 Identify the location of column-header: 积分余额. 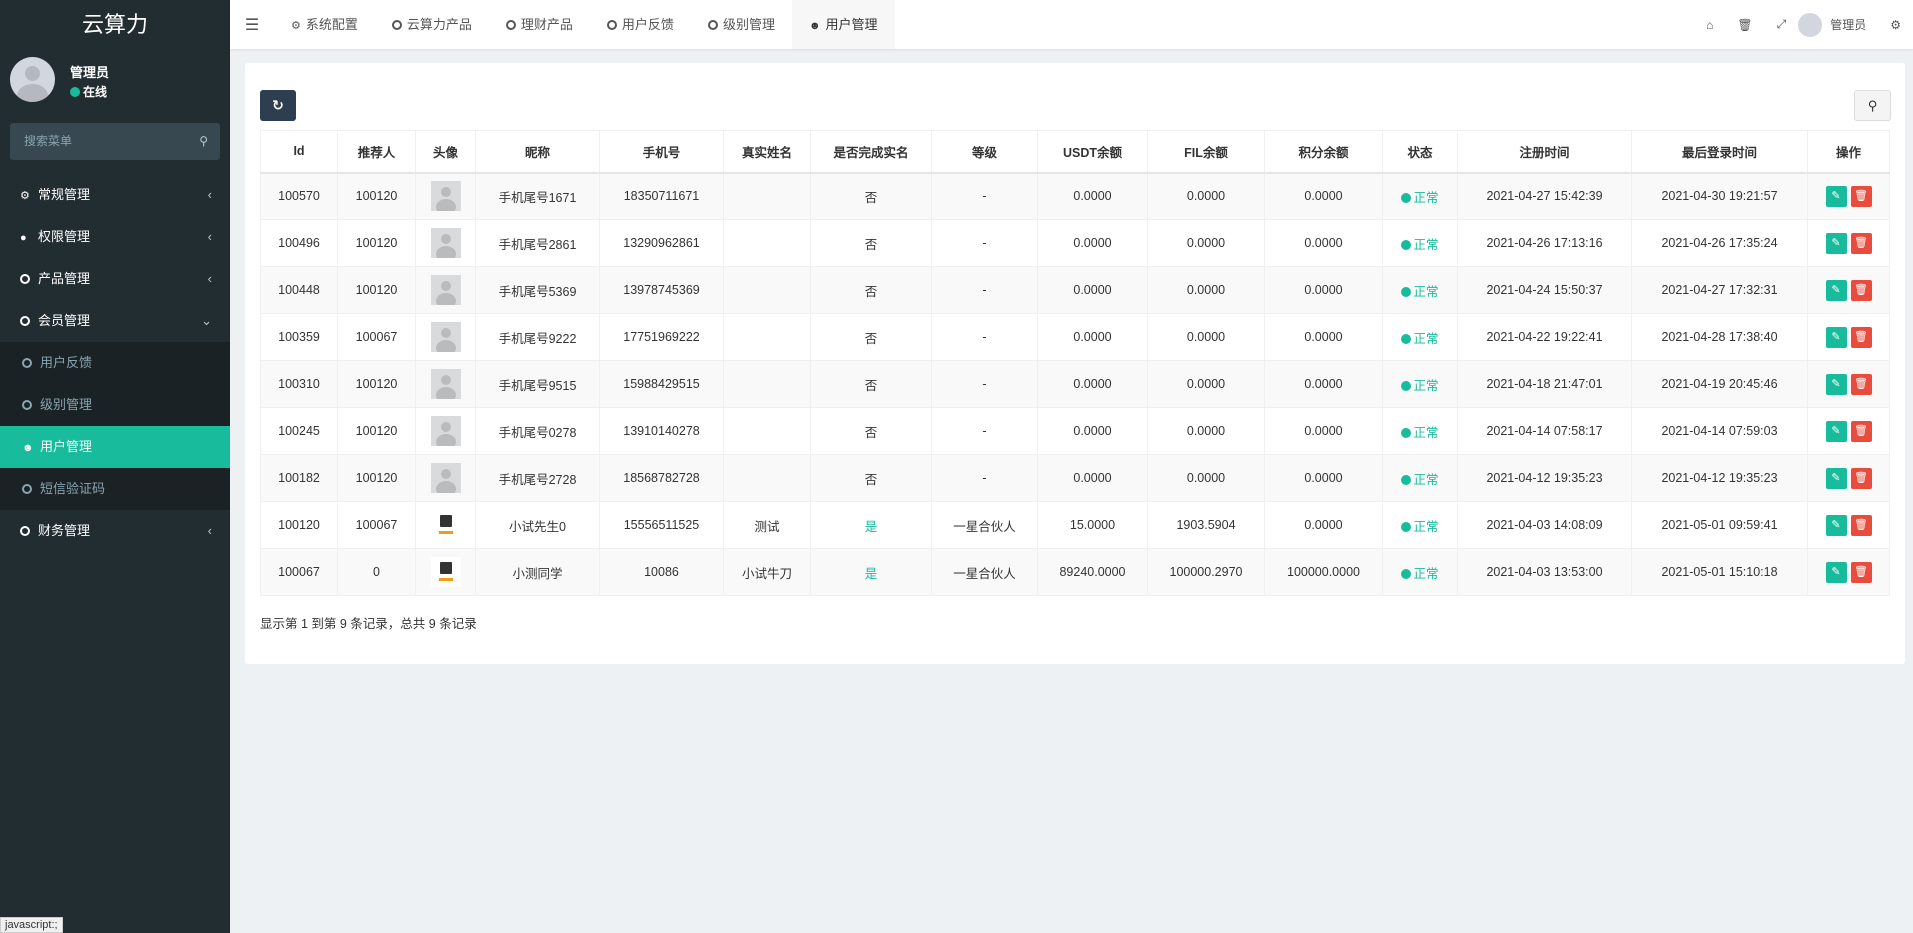
(1323, 152).